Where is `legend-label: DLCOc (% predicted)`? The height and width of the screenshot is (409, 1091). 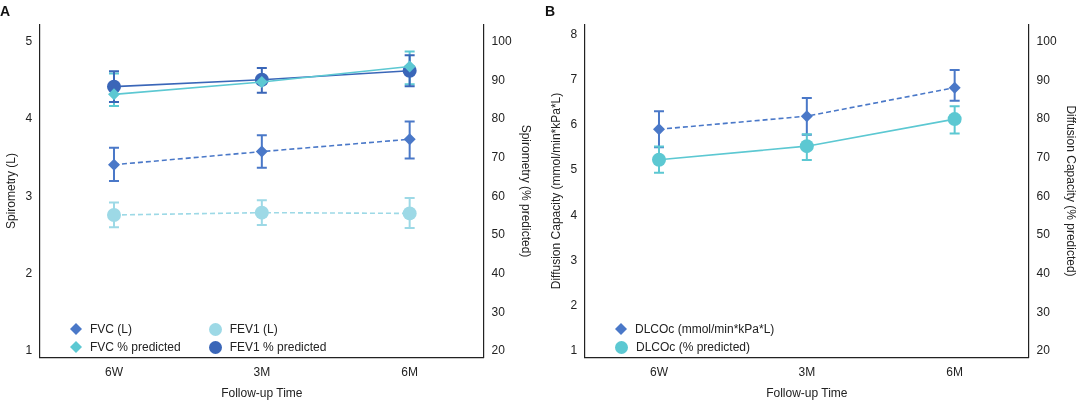
legend-label: DLCOc (% predicted) is located at coordinates (693, 347).